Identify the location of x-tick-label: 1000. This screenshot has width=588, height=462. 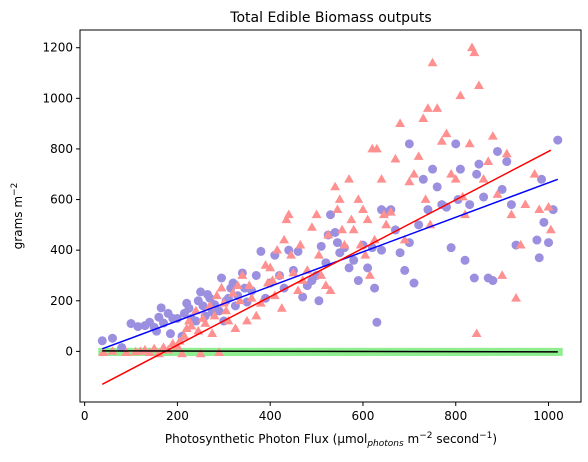
(548, 416).